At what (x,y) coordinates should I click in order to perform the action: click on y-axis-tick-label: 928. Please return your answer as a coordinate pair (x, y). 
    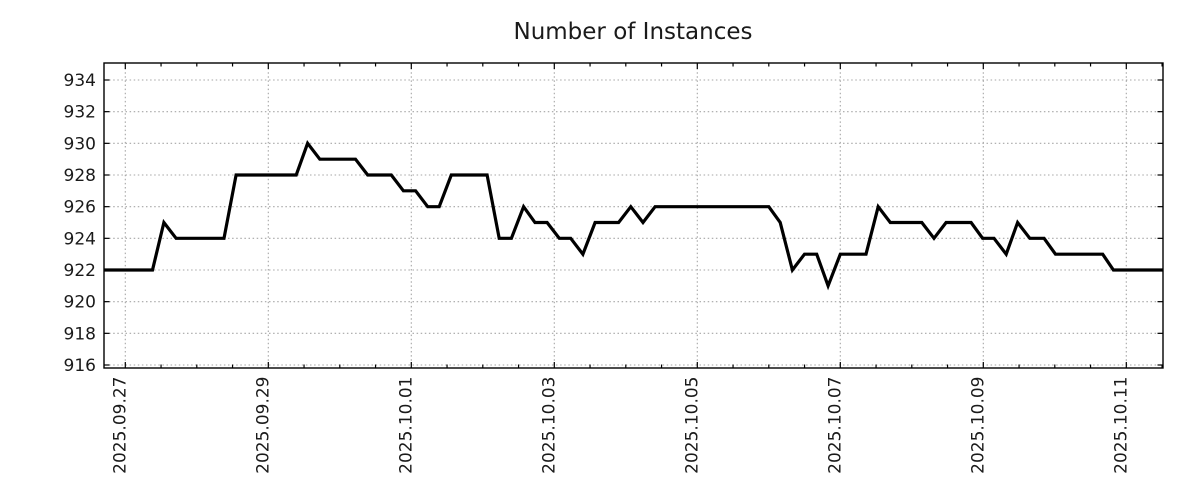
    Looking at the image, I should click on (80, 176).